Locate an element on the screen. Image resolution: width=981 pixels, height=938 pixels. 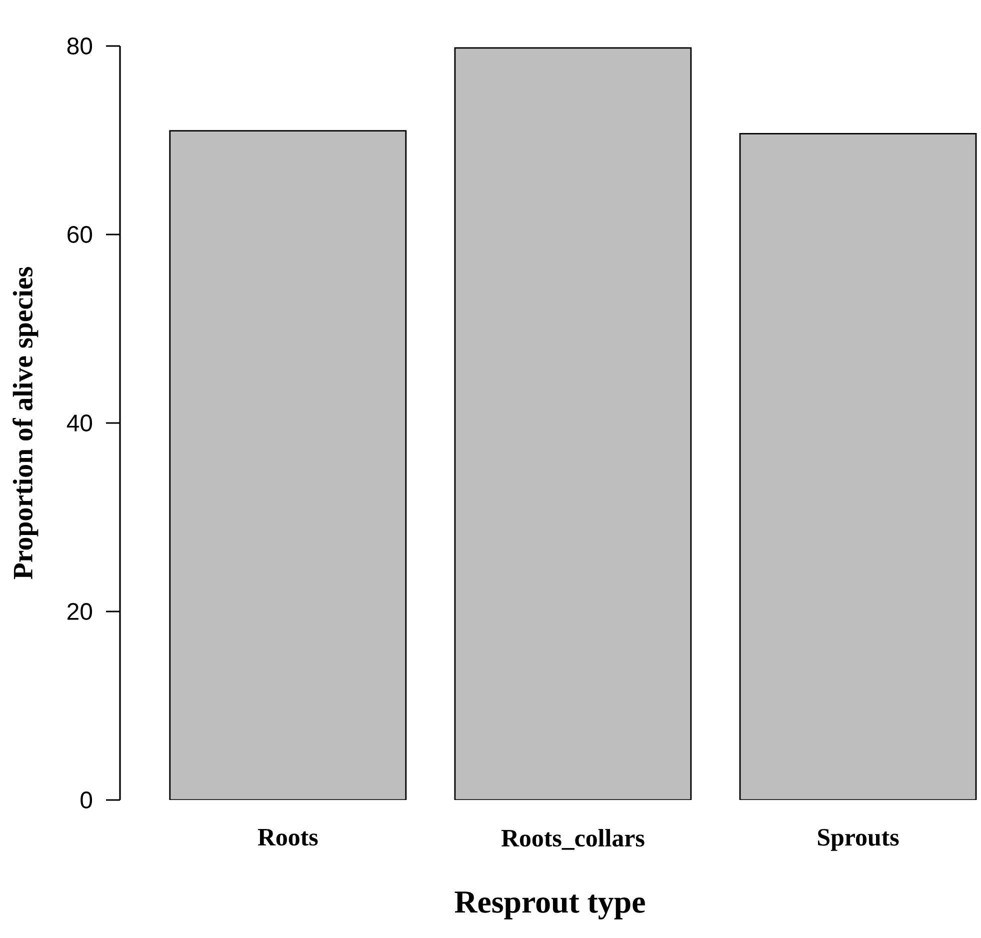
y-tick-label: 60 is located at coordinates (80, 234).